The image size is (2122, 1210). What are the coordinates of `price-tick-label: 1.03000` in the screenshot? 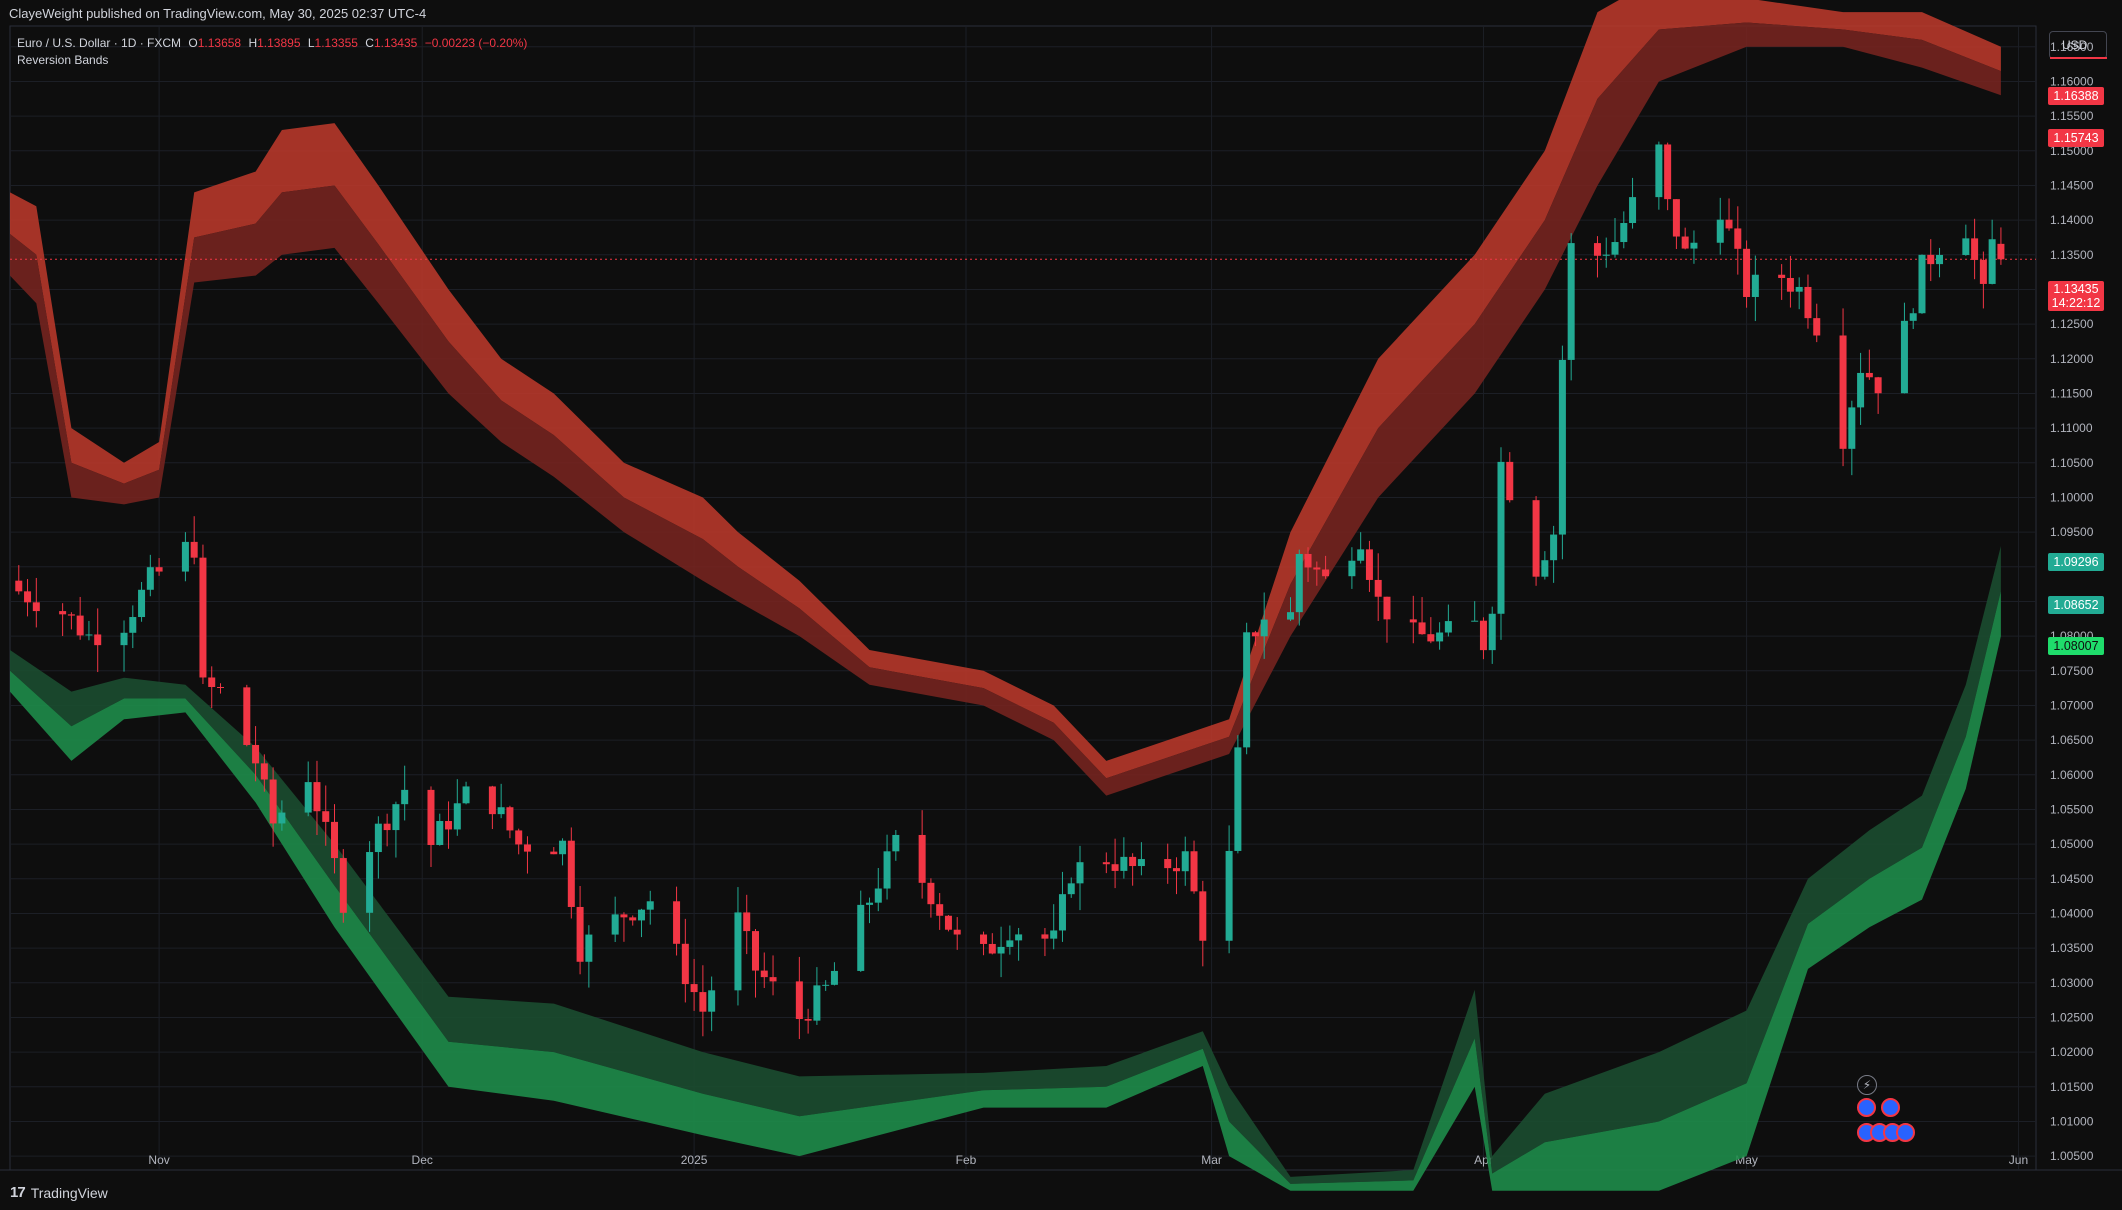 It's located at (2072, 983).